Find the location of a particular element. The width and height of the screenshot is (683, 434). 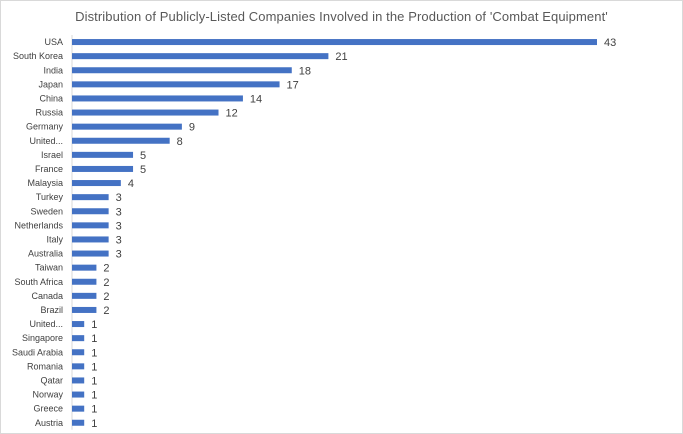

value-label-20: 1 is located at coordinates (94, 325).